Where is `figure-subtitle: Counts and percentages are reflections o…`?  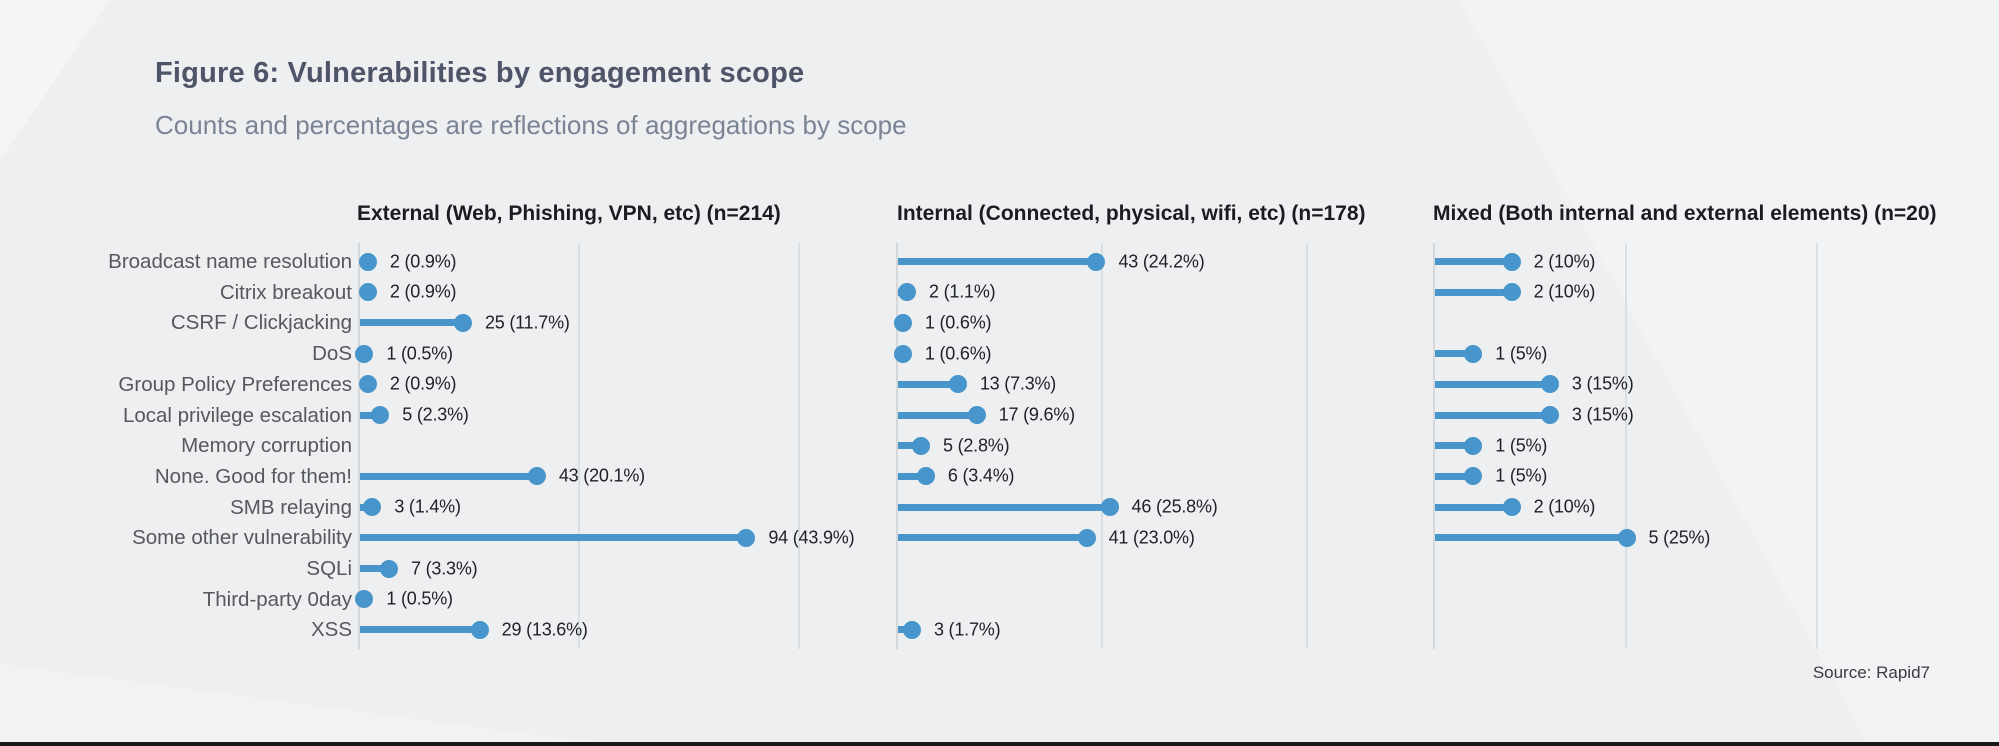
figure-subtitle: Counts and percentages are reflections o… is located at coordinates (531, 125).